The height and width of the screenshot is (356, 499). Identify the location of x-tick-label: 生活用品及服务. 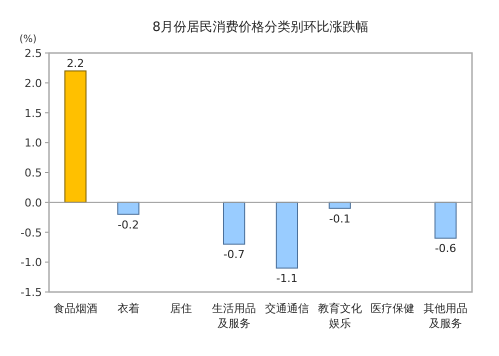
(234, 316).